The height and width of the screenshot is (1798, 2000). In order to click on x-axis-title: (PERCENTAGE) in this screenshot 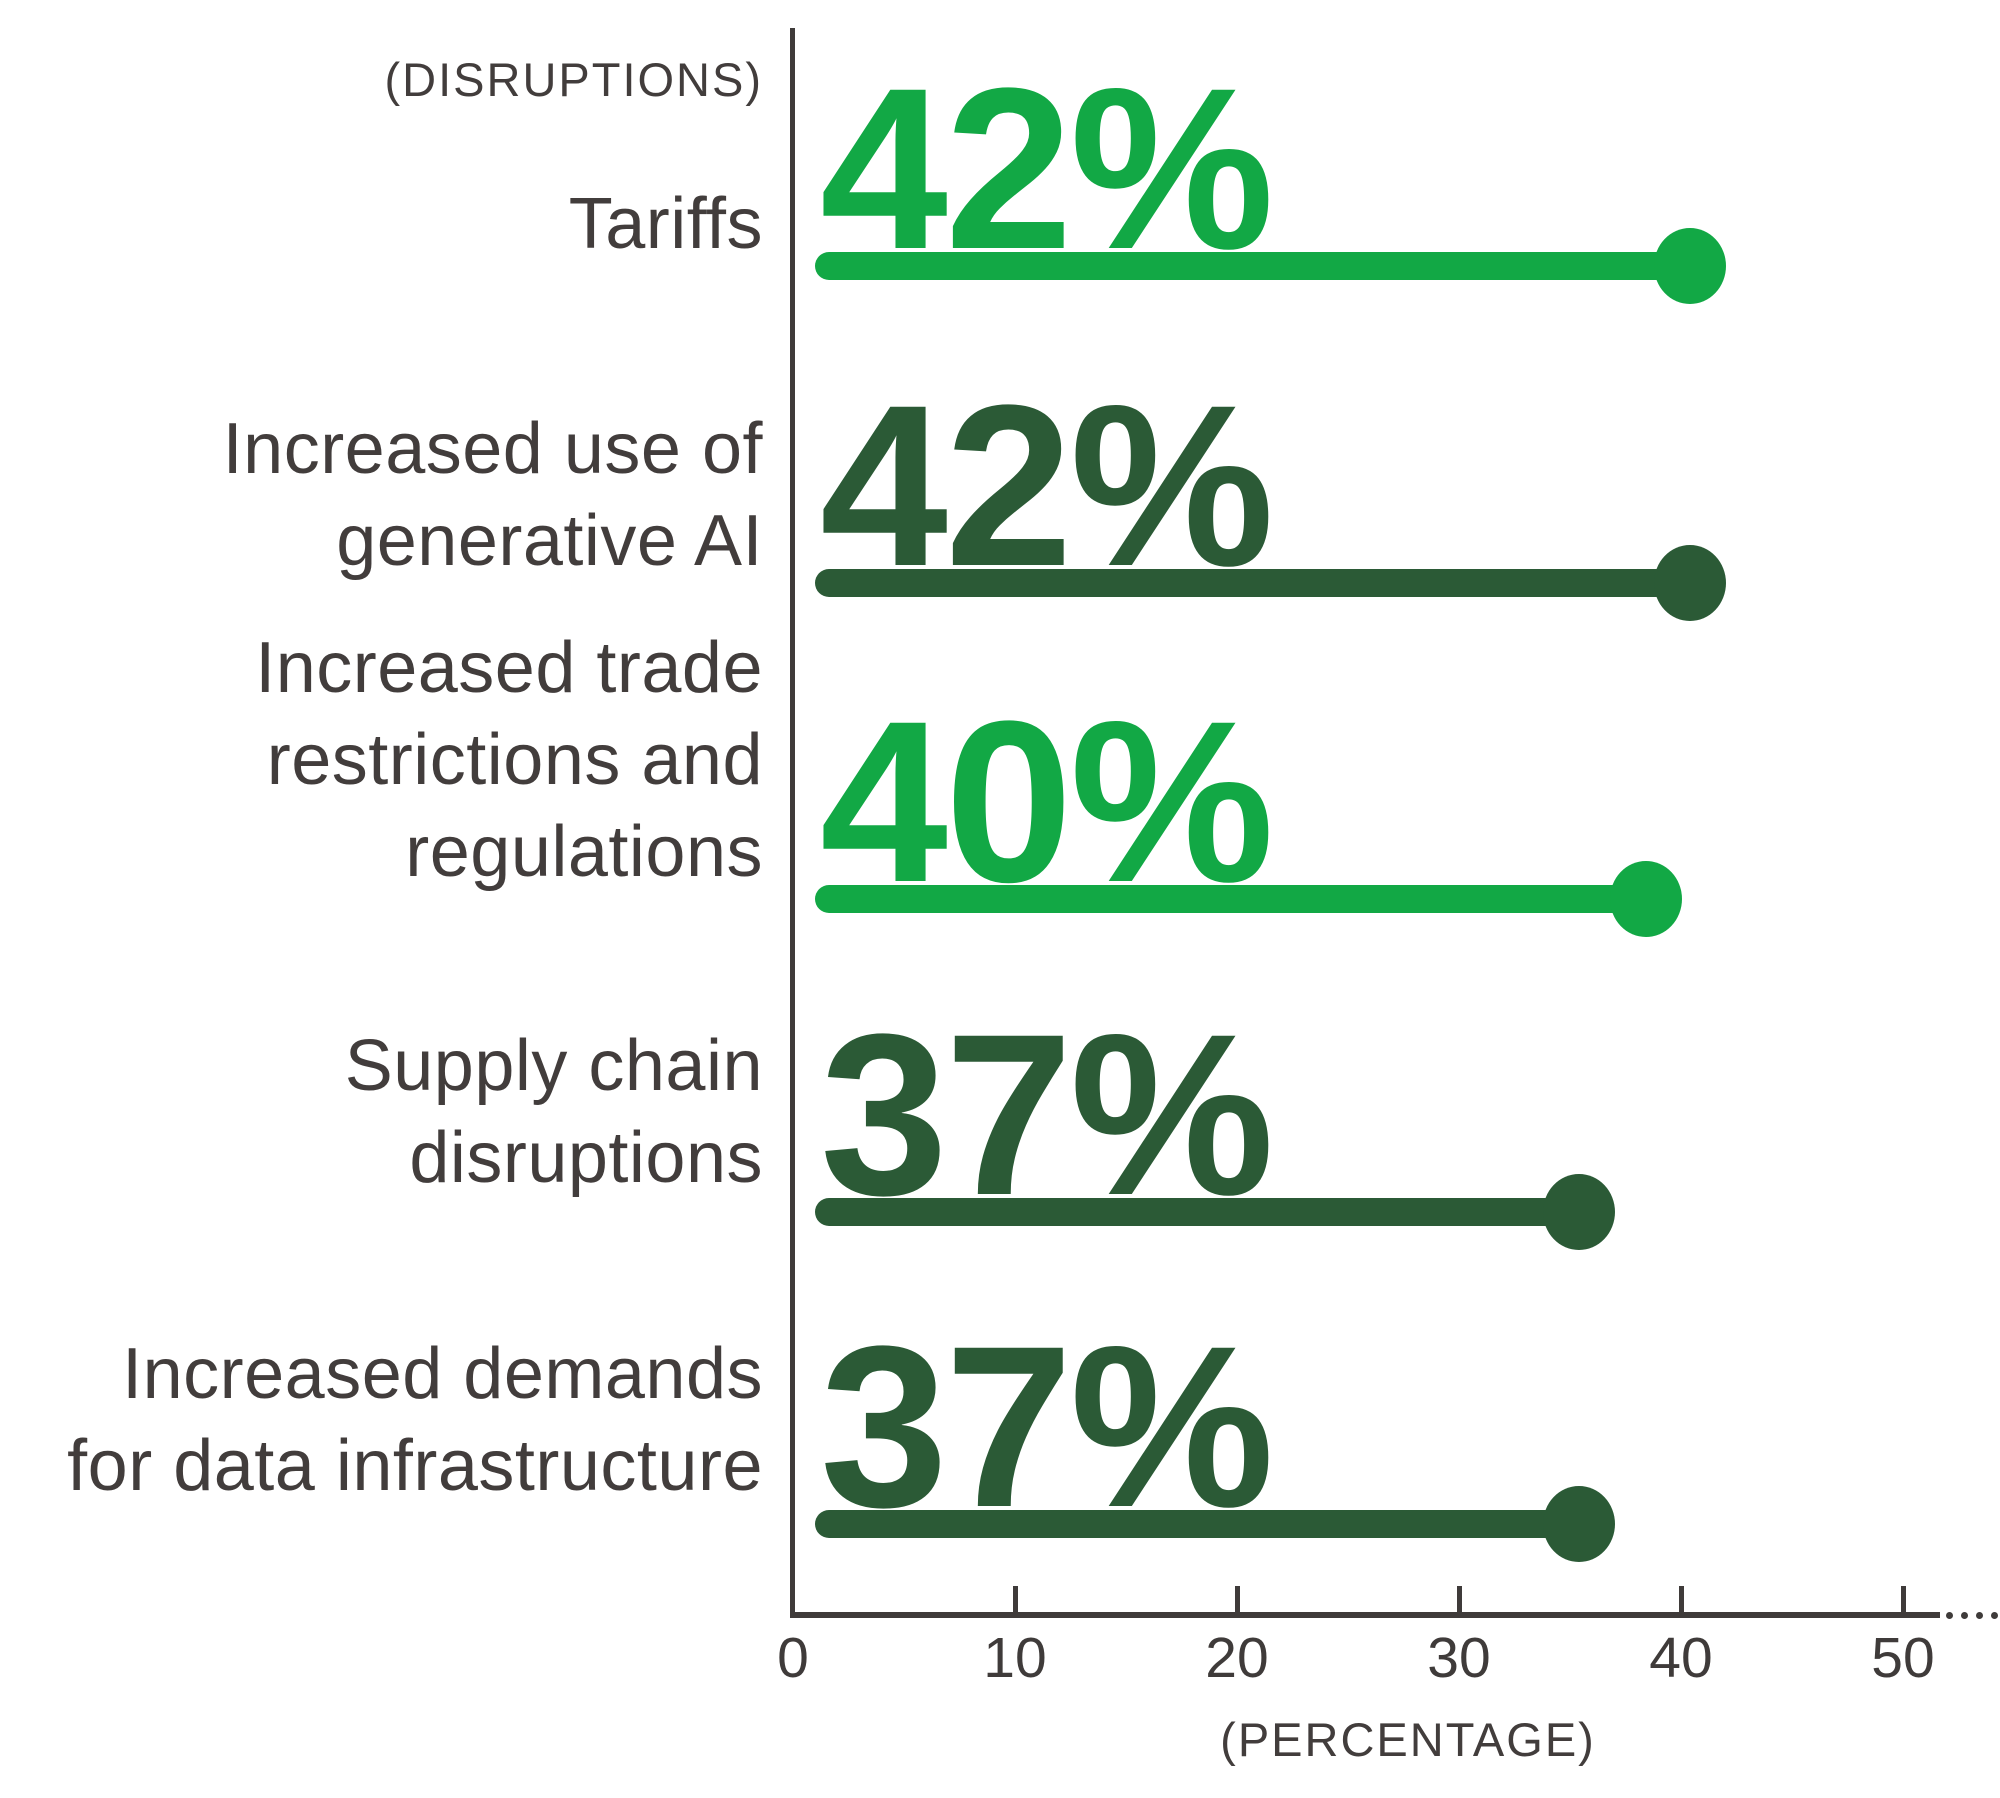, I will do `click(1408, 1739)`.